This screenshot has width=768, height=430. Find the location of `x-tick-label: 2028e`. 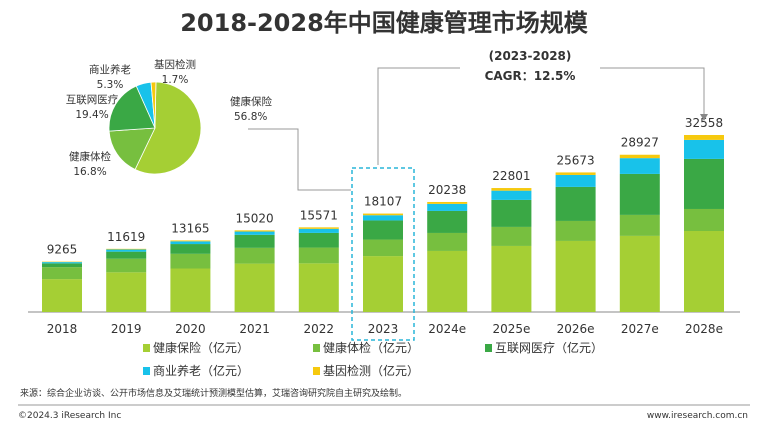

x-tick-label: 2028e is located at coordinates (704, 329).